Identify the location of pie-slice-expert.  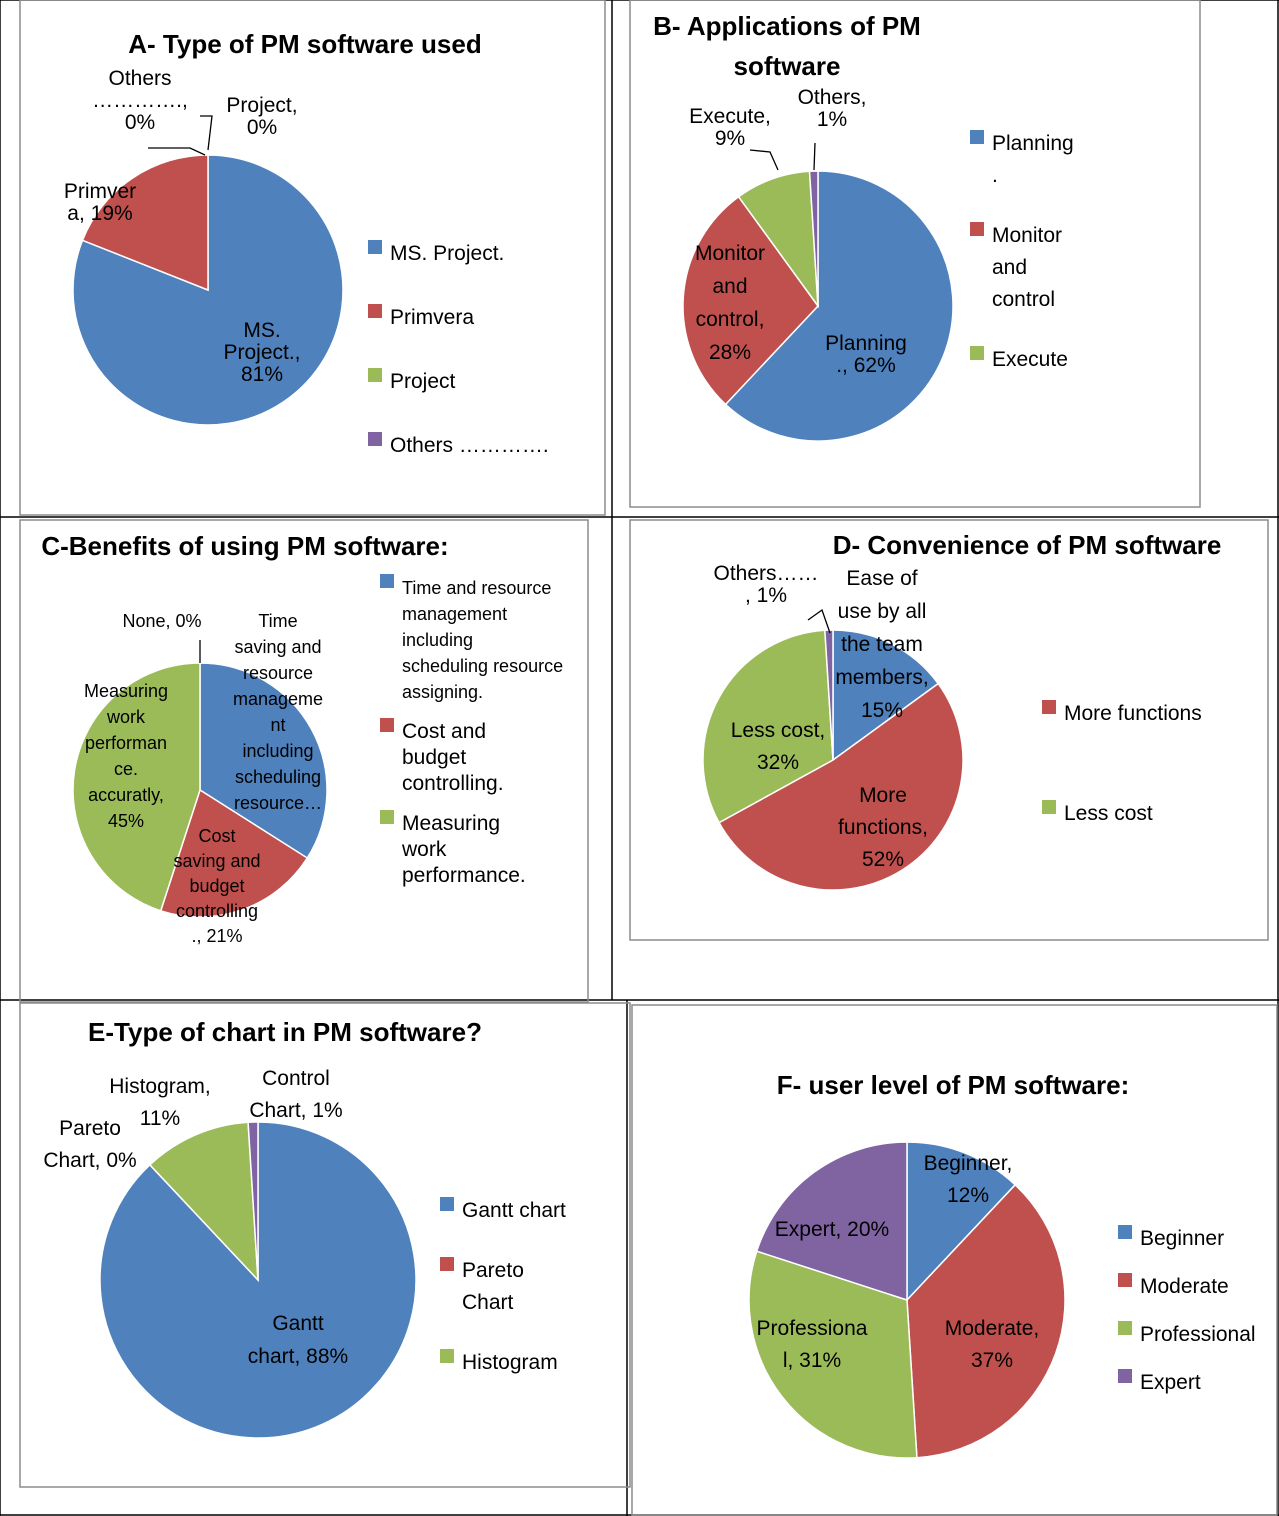
(831, 1221).